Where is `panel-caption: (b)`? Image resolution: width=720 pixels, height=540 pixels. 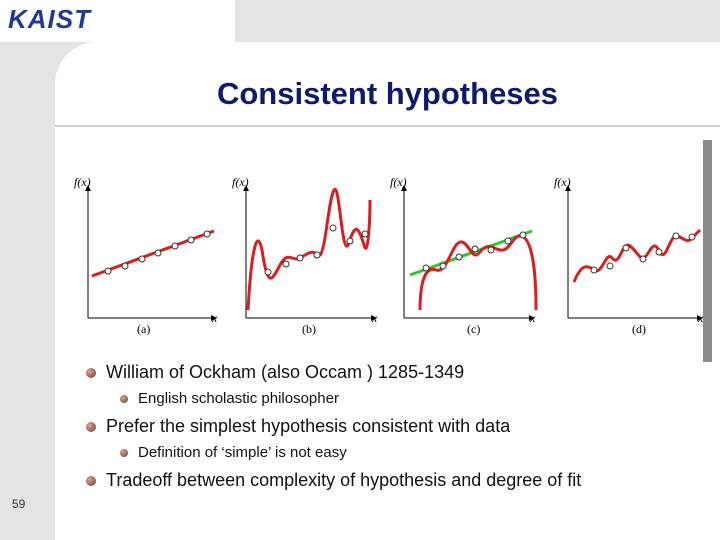 panel-caption: (b) is located at coordinates (309, 329).